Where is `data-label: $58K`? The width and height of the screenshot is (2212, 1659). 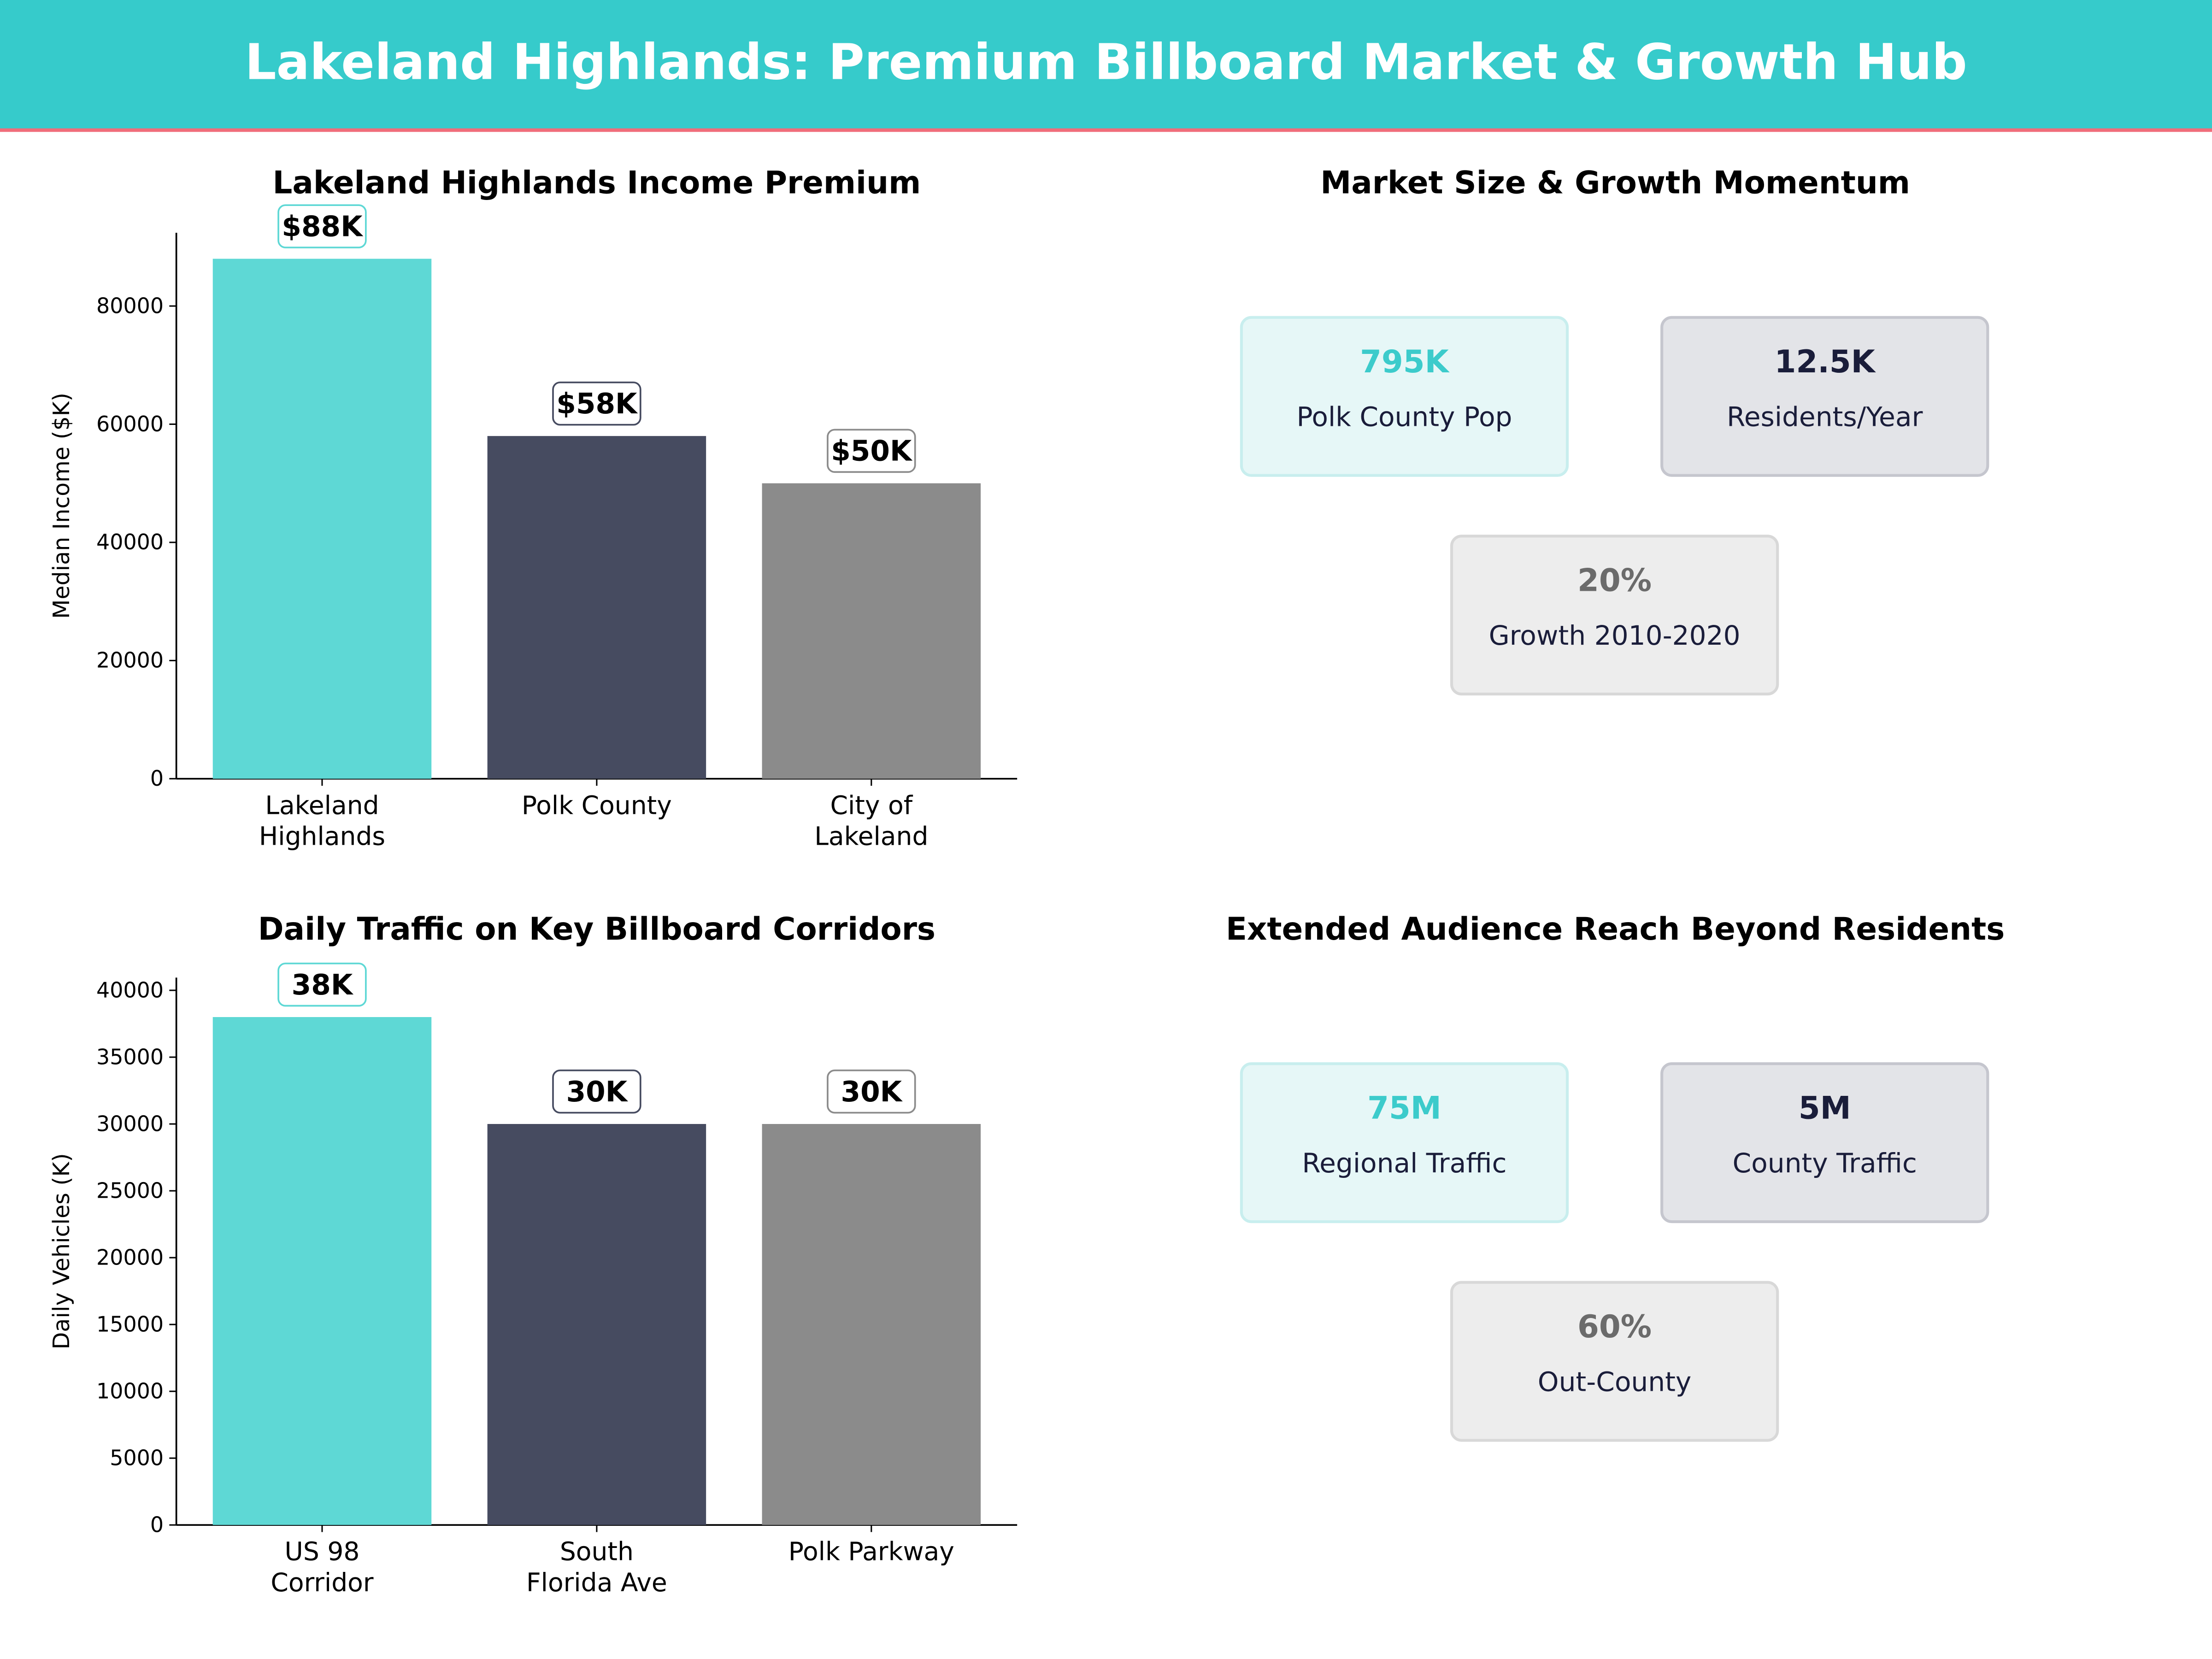 data-label: $58K is located at coordinates (597, 404).